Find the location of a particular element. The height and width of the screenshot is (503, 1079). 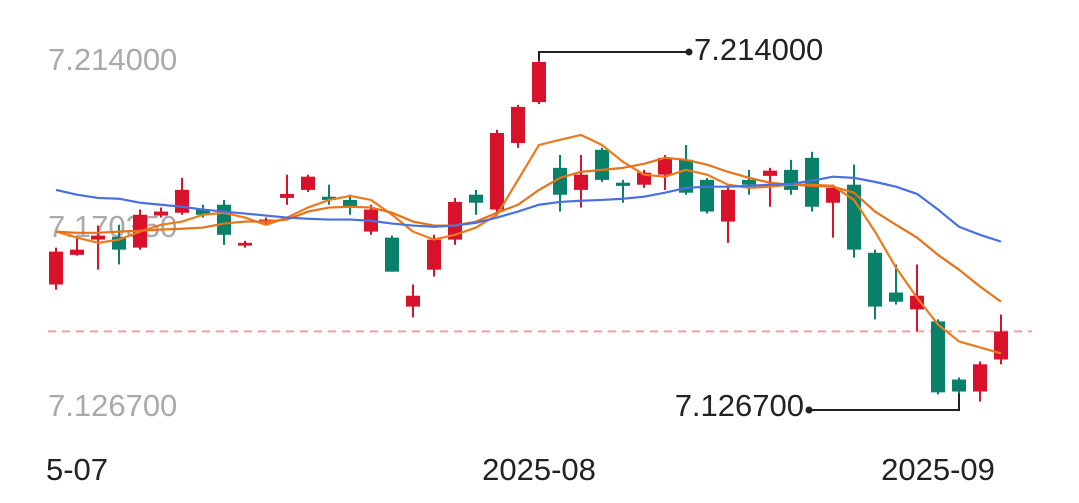

x-tick-label: 2025-09 is located at coordinates (938, 469).